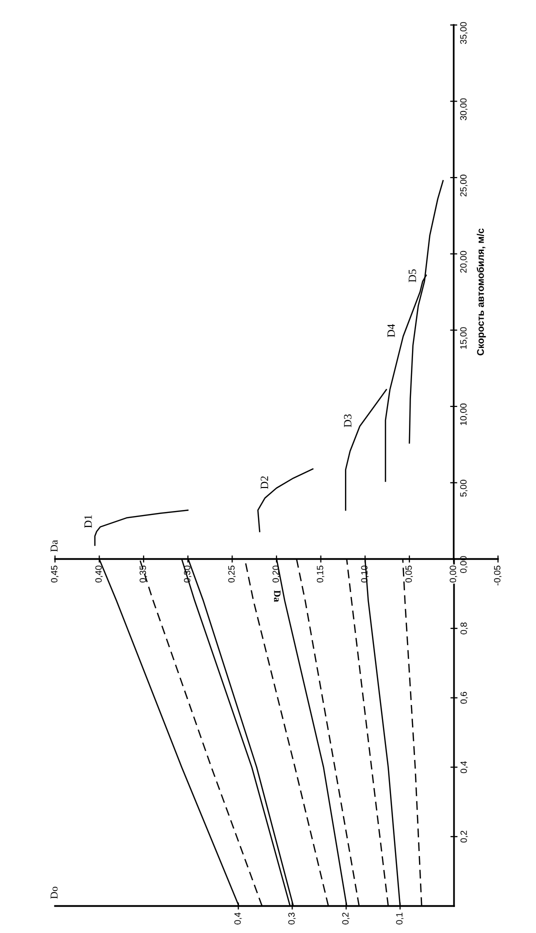  Describe the element at coordinates (54, 892) in the screenshot. I see `annotation: Do` at that location.